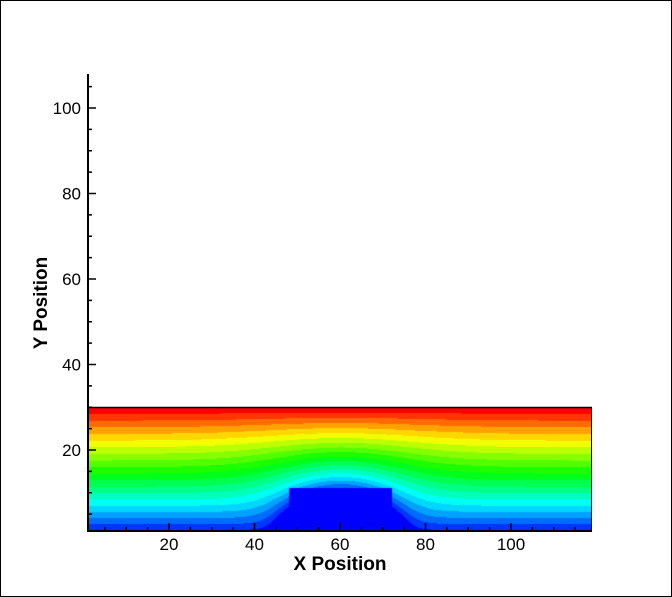  What do you see at coordinates (425, 544) in the screenshot?
I see `x-tick-label: 80` at bounding box center [425, 544].